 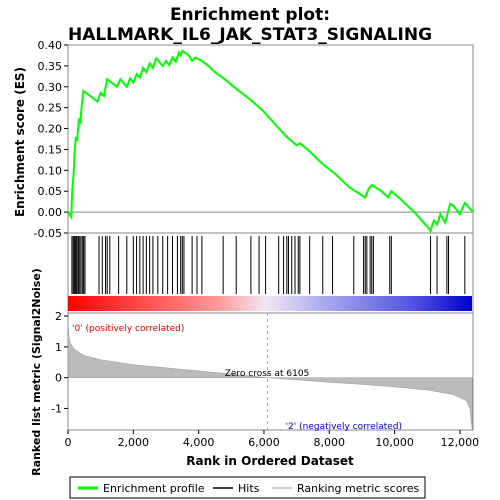 What do you see at coordinates (250, 15) in the screenshot?
I see `chart-title-line1: Enrichment plot:` at bounding box center [250, 15].